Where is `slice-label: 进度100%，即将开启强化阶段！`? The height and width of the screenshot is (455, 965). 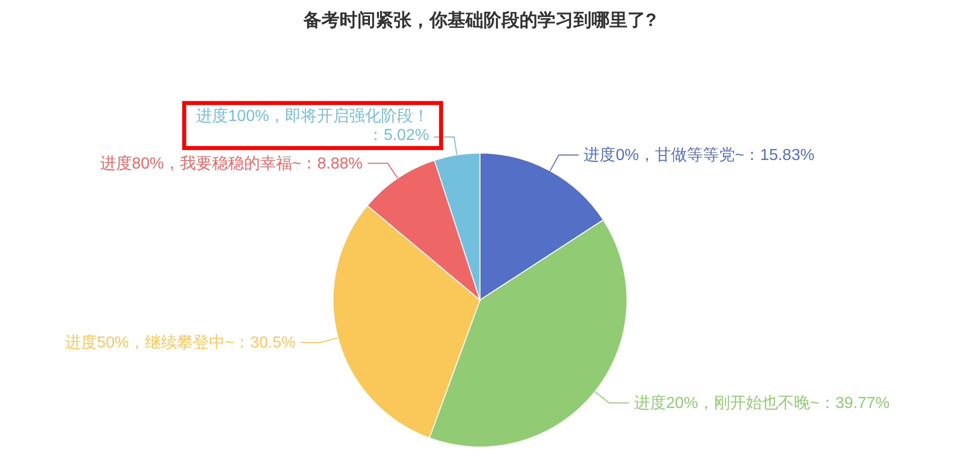 slice-label: 进度100%，即将开启强化阶段！ is located at coordinates (313, 116).